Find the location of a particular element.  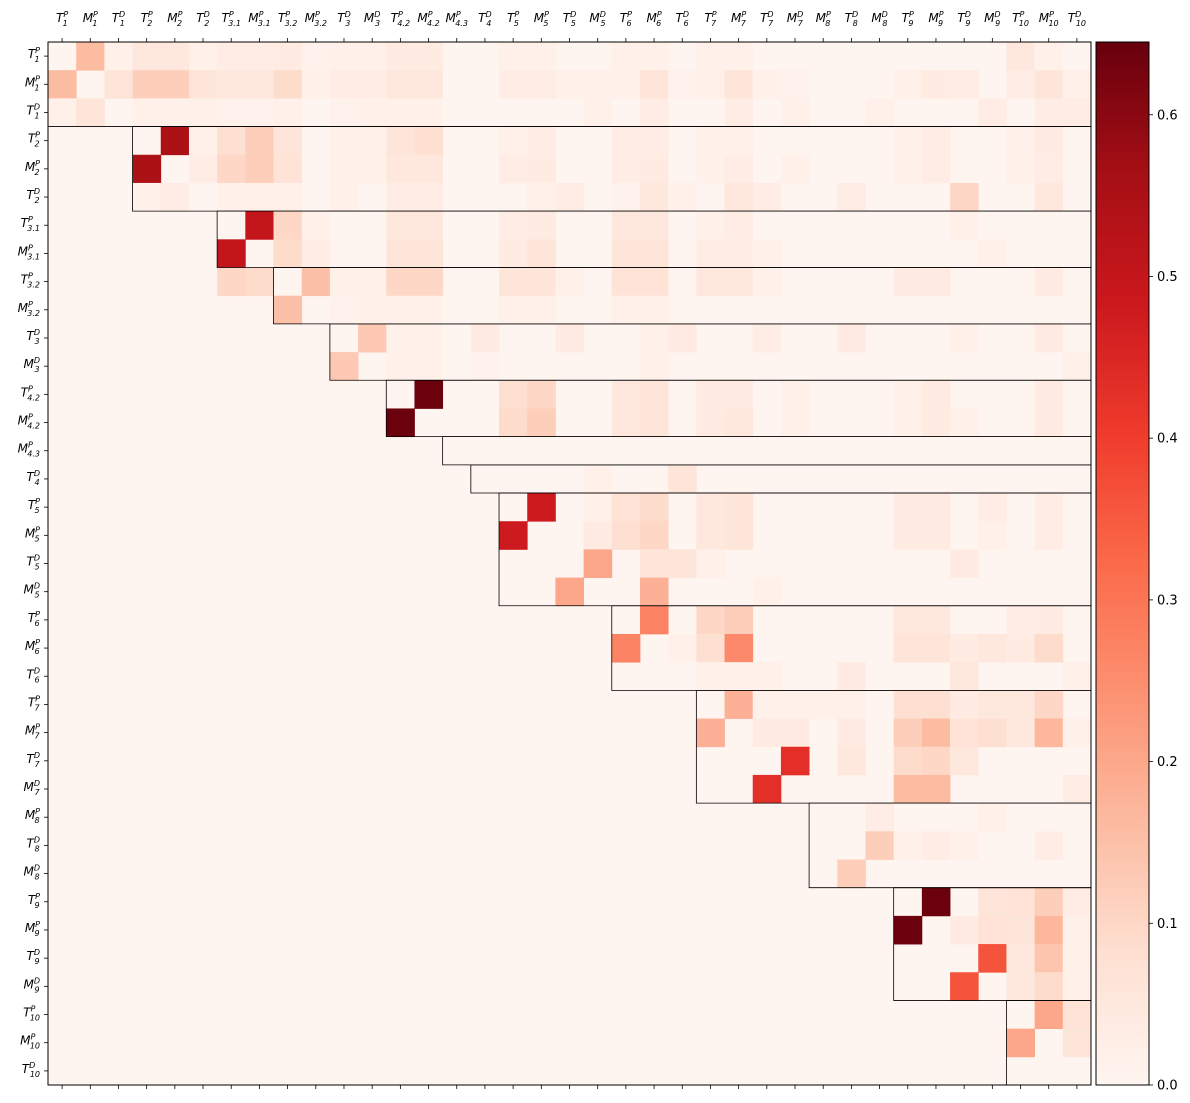

x-tick-label: TP 5 is located at coordinates (513, 19).